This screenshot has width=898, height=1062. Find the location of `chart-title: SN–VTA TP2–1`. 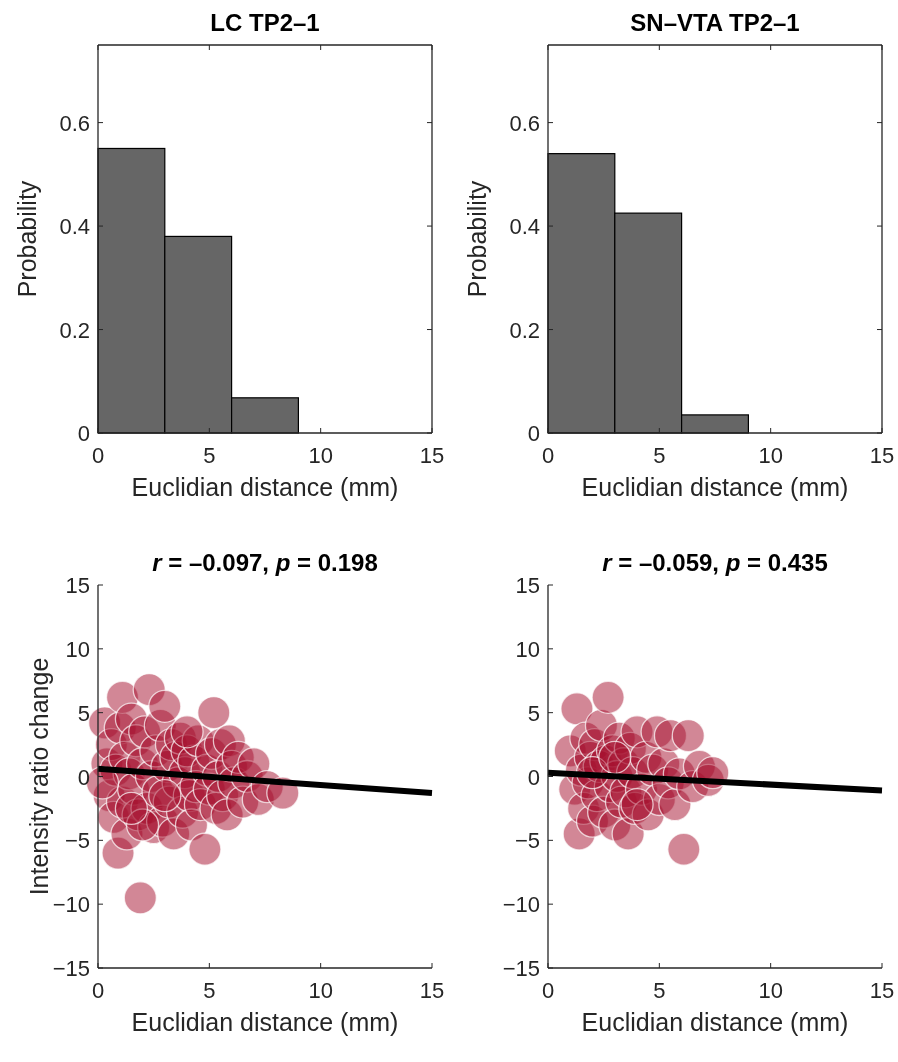

chart-title: SN–VTA TP2–1 is located at coordinates (715, 22).